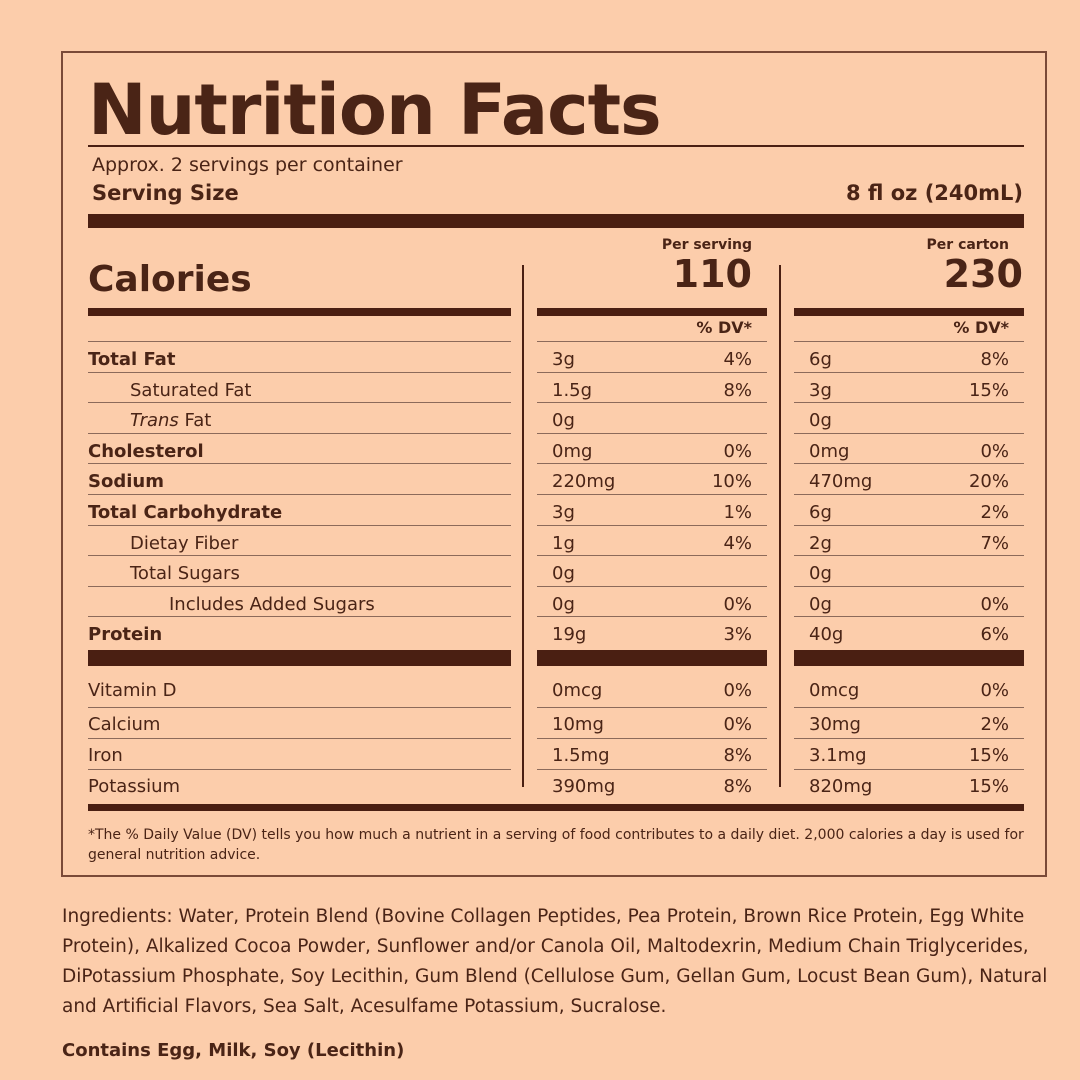  What do you see at coordinates (299, 312) in the screenshot?
I see `calories-rule-label` at bounding box center [299, 312].